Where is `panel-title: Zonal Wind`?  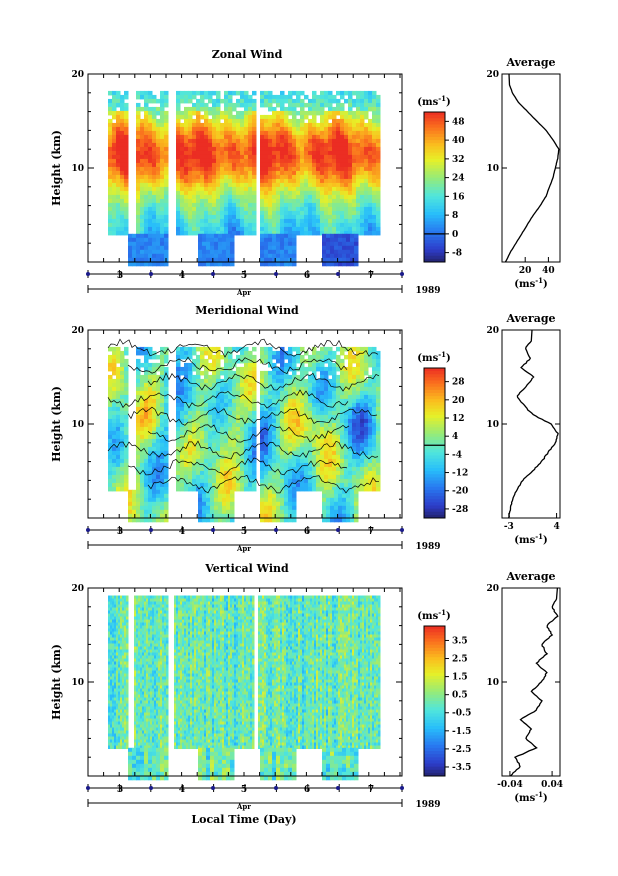 panel-title: Zonal Wind is located at coordinates (247, 54).